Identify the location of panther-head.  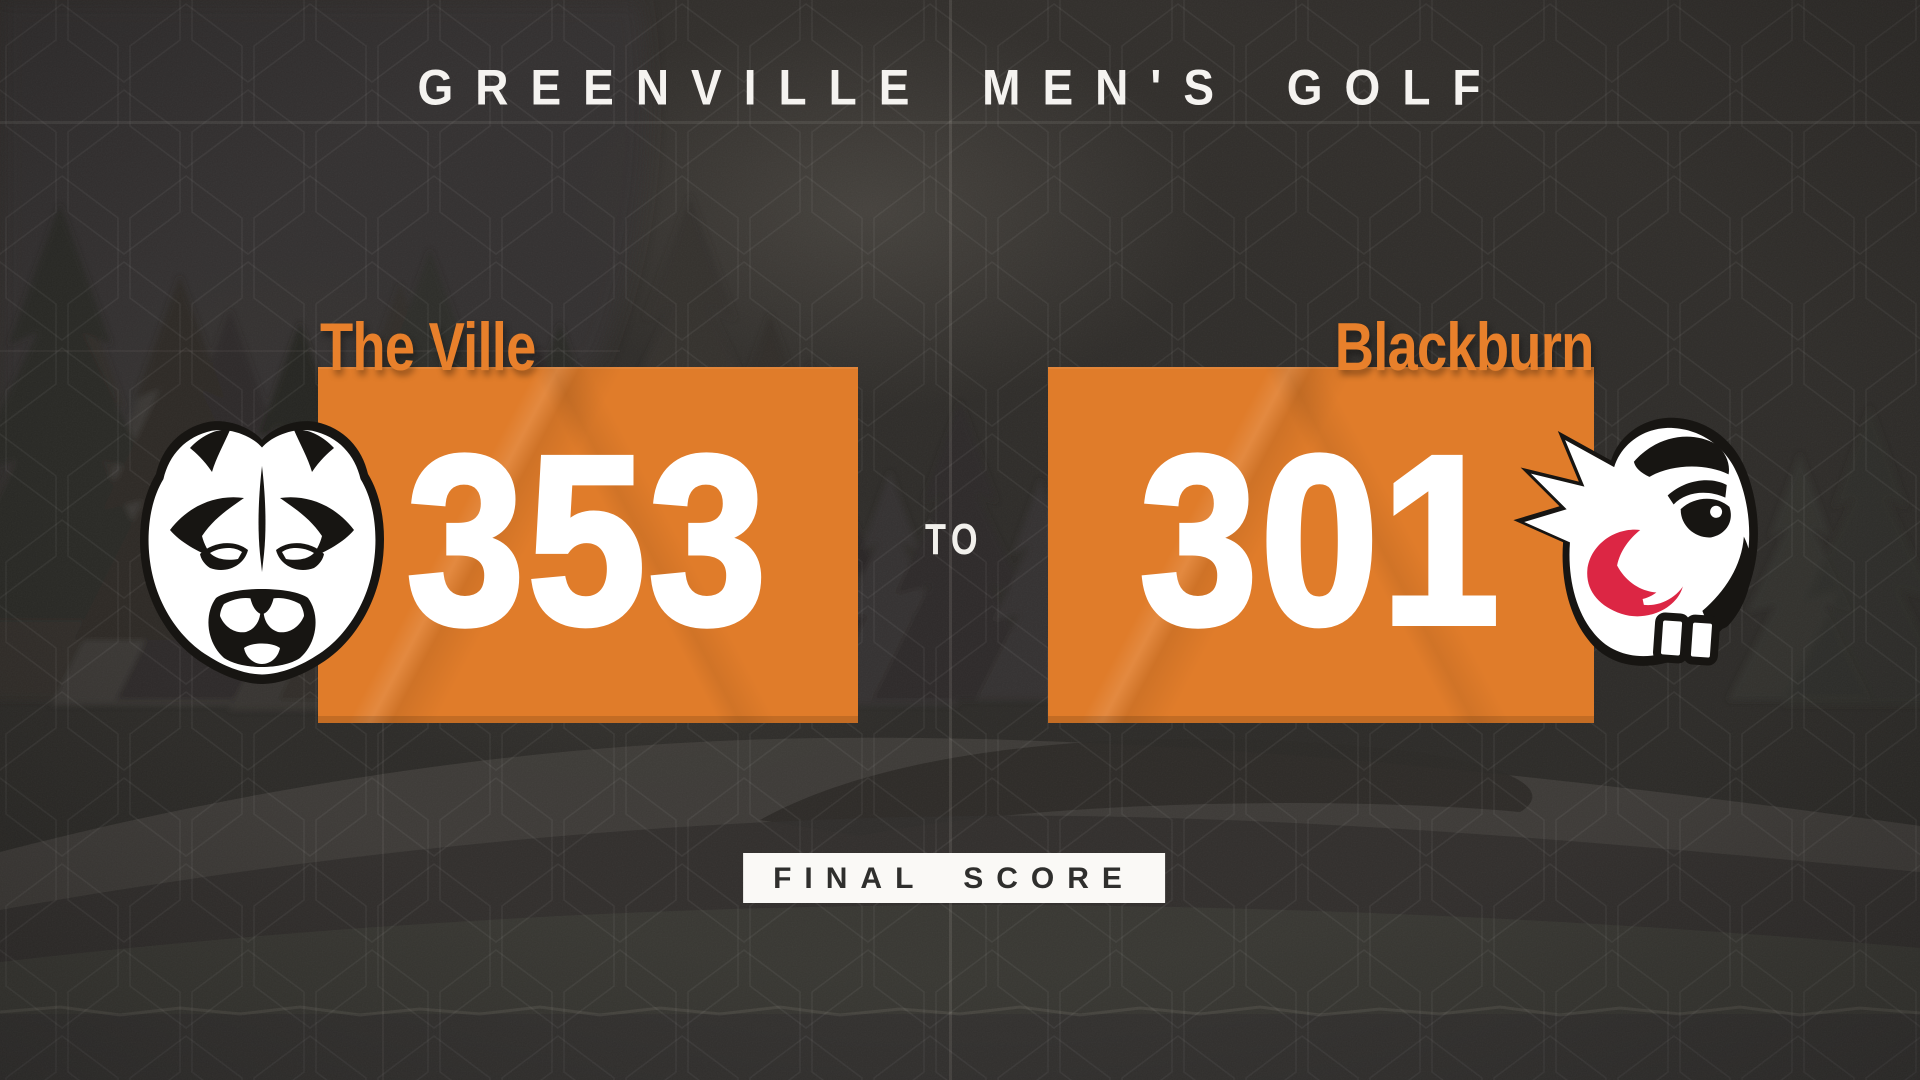
(262, 552).